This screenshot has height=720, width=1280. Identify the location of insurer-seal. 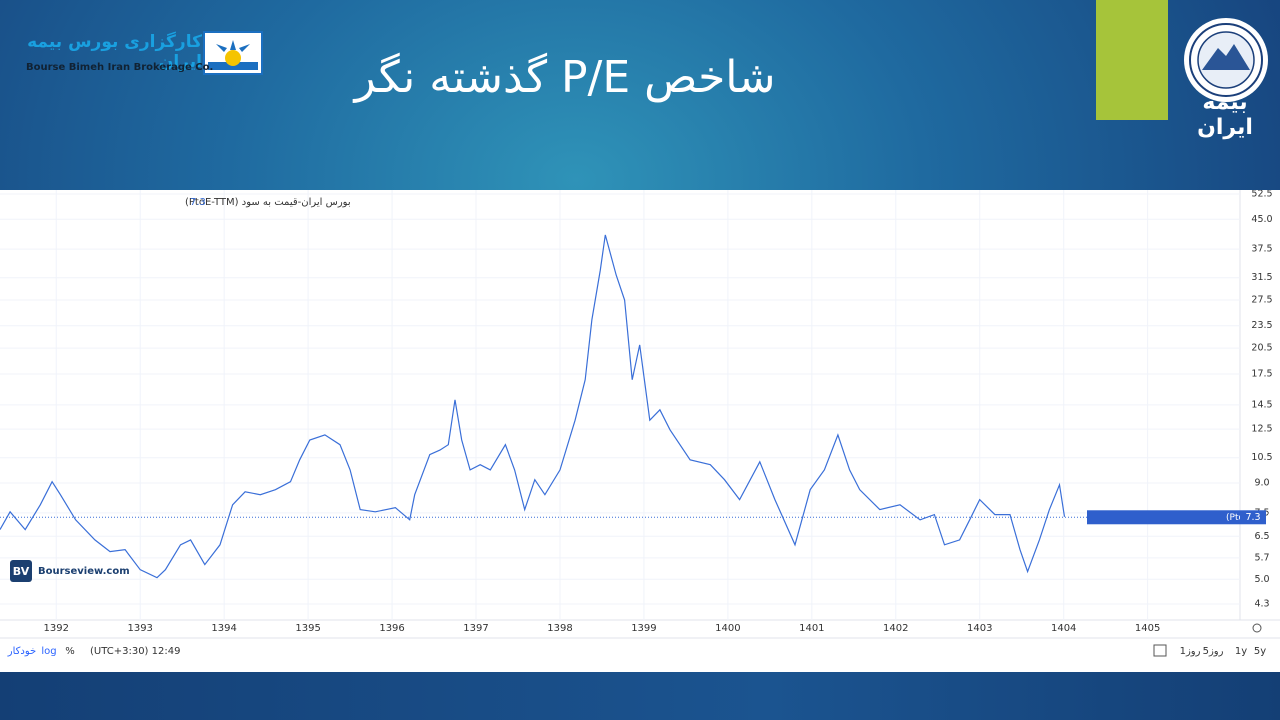
(1226, 60).